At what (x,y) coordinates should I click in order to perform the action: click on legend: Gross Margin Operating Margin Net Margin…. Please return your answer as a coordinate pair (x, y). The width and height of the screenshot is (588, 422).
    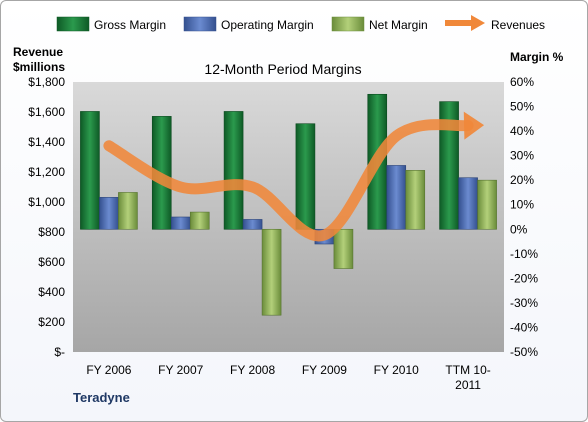
    Looking at the image, I should click on (300, 23).